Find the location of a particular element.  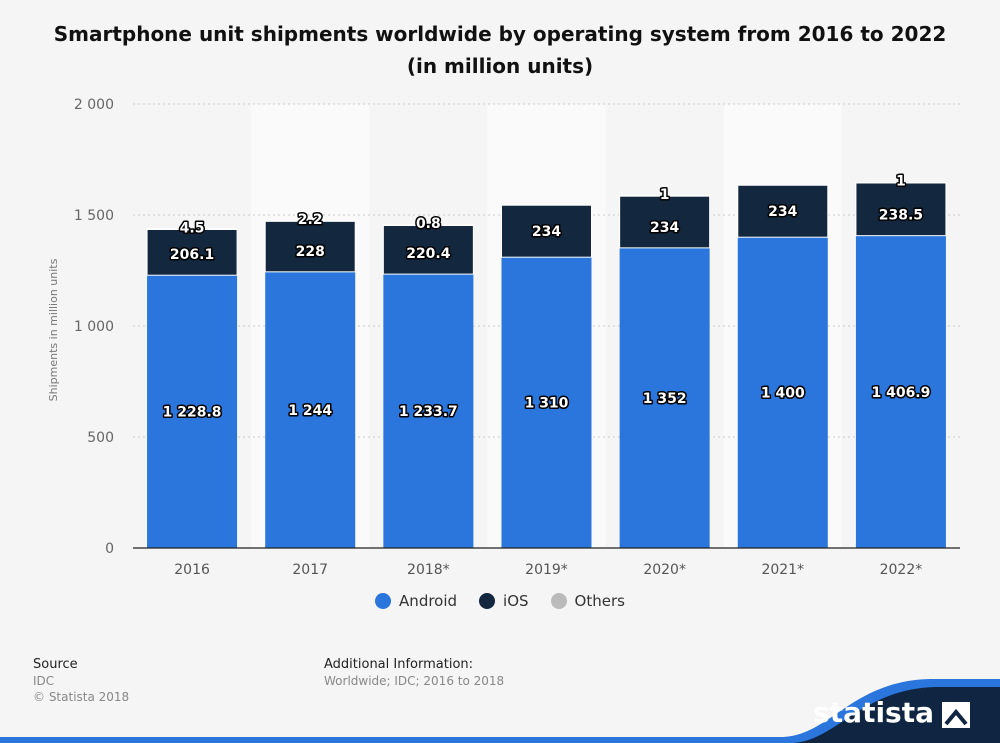

data-label-android: 1 228.8 is located at coordinates (192, 413).